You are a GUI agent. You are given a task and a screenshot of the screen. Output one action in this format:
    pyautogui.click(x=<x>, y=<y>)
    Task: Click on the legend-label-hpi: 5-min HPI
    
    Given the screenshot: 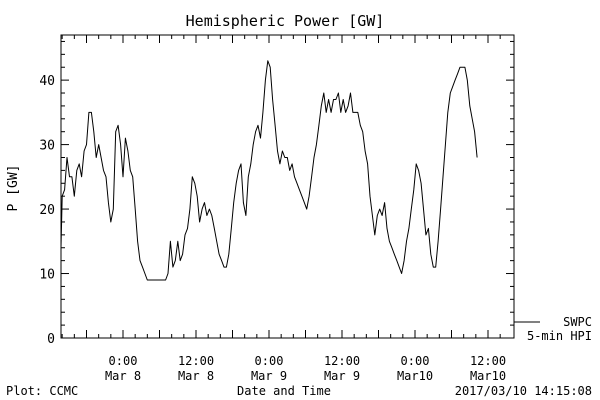 What is the action you would take?
    pyautogui.click(x=559, y=336)
    